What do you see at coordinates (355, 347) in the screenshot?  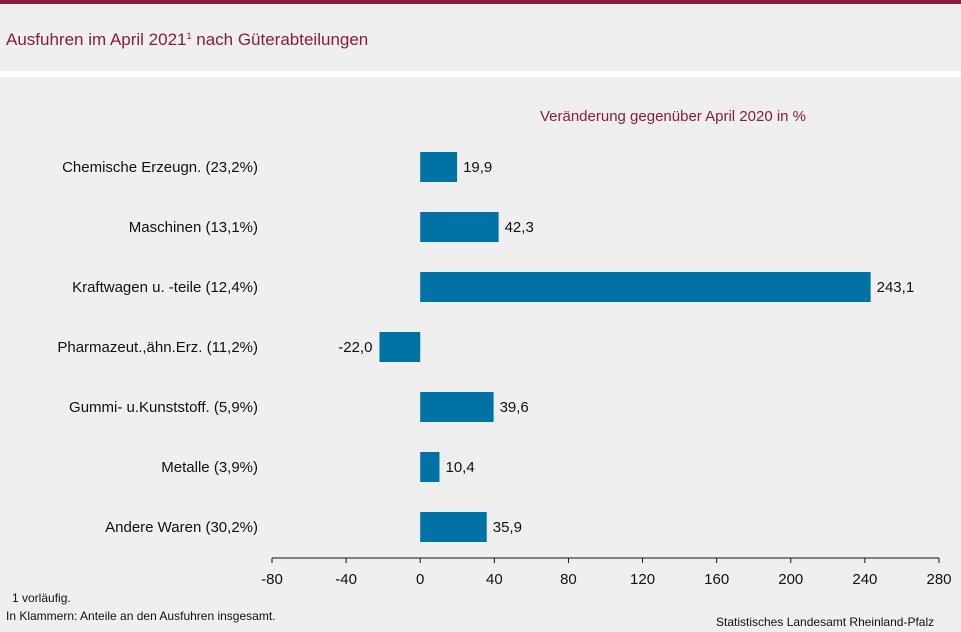 I see `value-label: -22,0` at bounding box center [355, 347].